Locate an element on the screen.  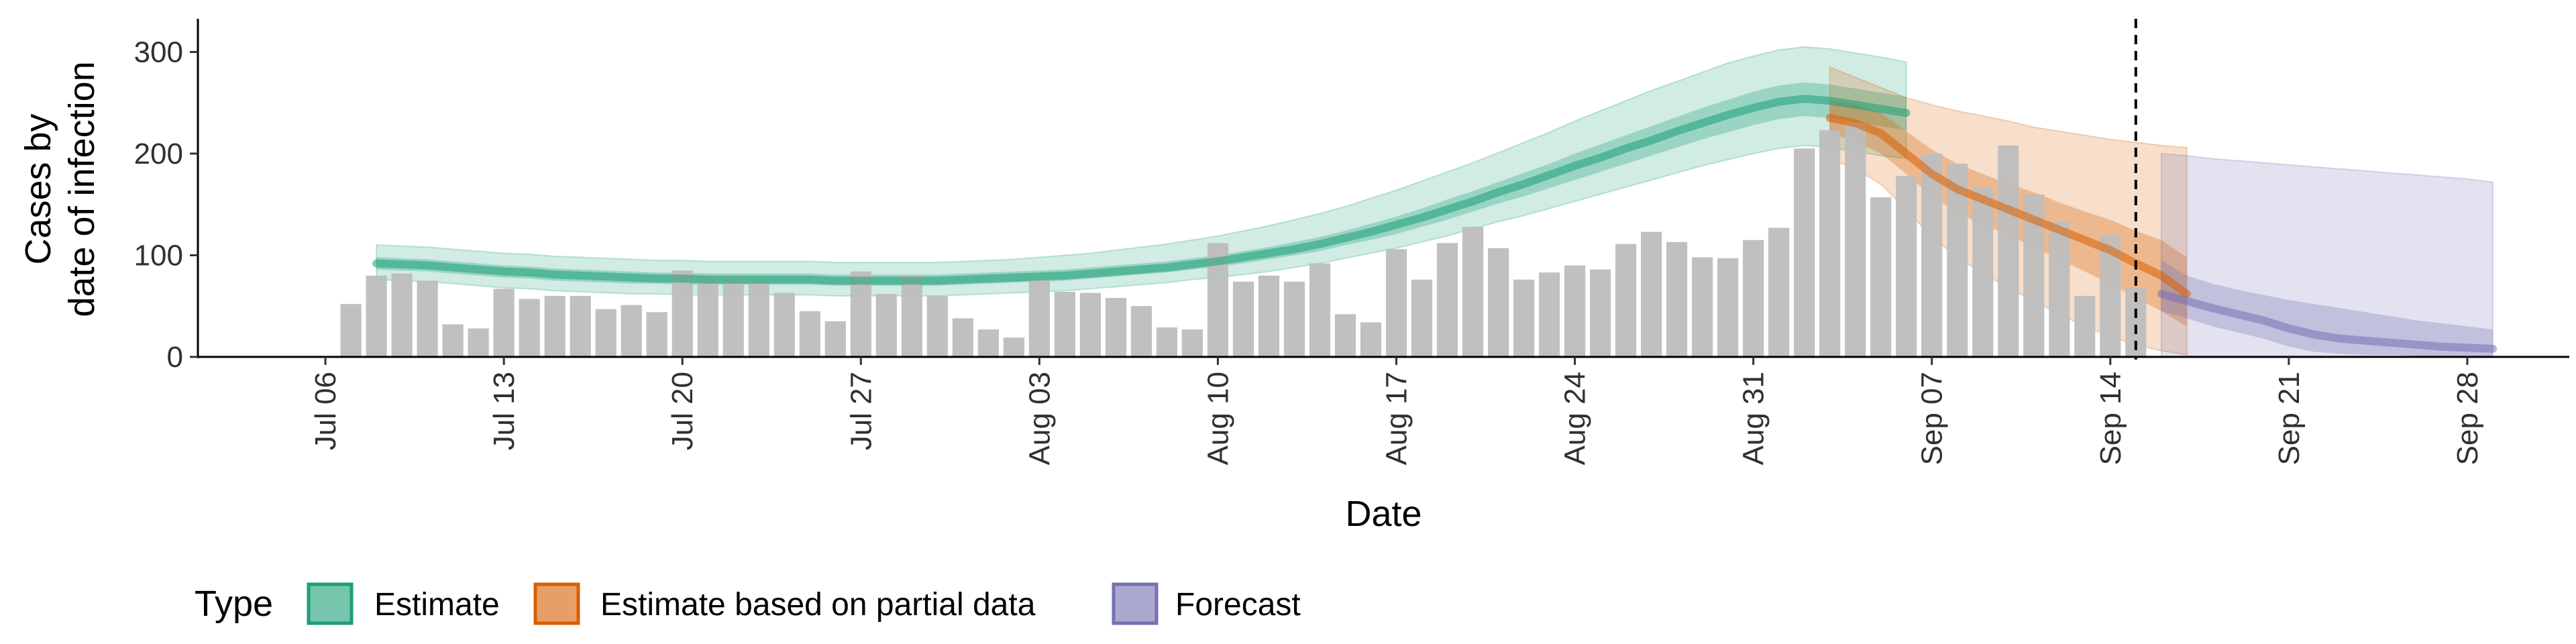
y-tick-label: 100 is located at coordinates (158, 255).